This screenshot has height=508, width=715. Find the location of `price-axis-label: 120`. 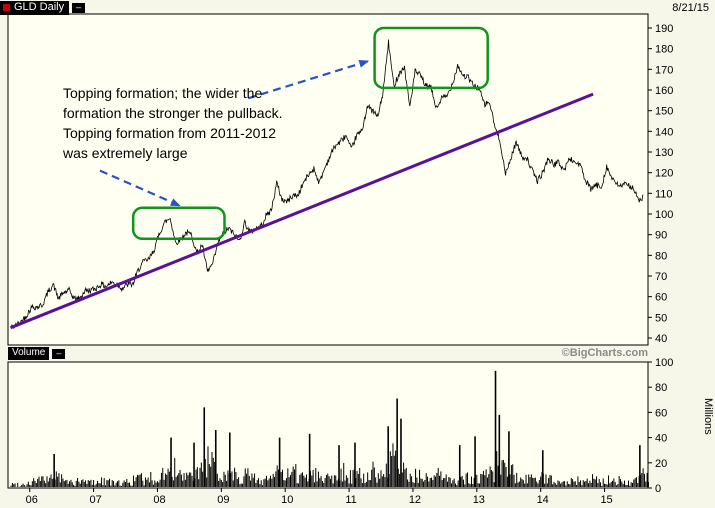

price-axis-label: 120 is located at coordinates (664, 174).